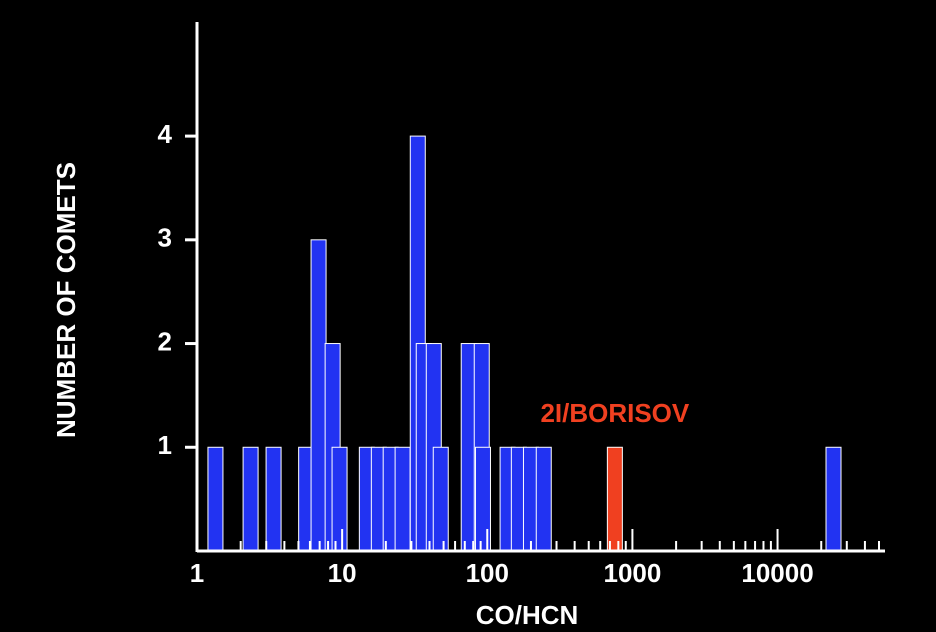 Image resolution: width=936 pixels, height=632 pixels. Describe the element at coordinates (165, 445) in the screenshot. I see `y-tick-label: 1` at that location.